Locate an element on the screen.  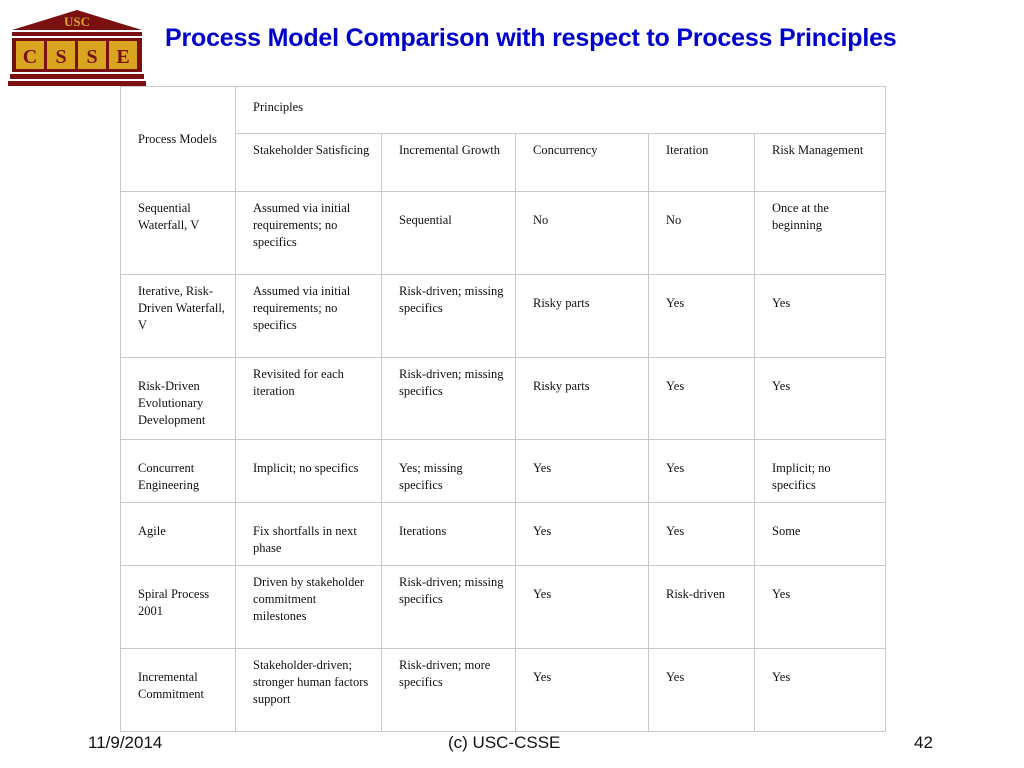
header-process-models: Process Models is located at coordinates (178, 139).